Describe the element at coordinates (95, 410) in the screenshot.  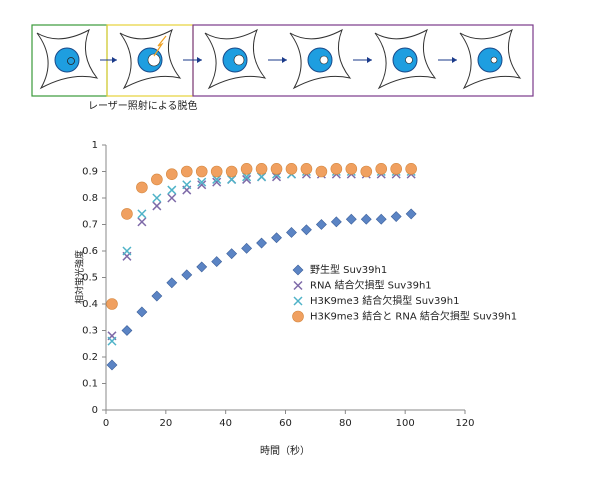
I see `y-tick-label: 0` at that location.